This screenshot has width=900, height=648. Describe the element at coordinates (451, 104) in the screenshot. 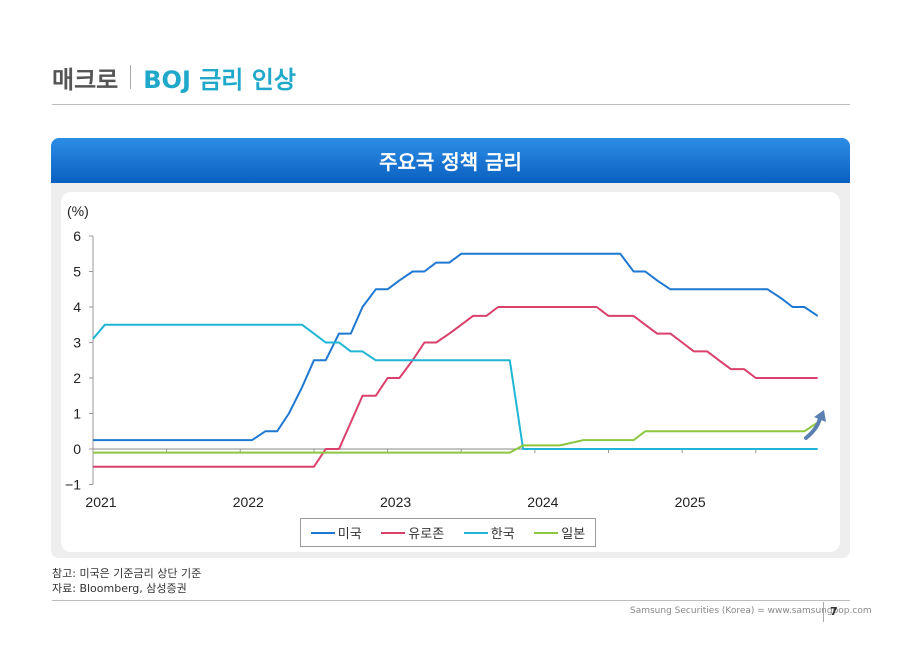

I see `top-divider` at that location.